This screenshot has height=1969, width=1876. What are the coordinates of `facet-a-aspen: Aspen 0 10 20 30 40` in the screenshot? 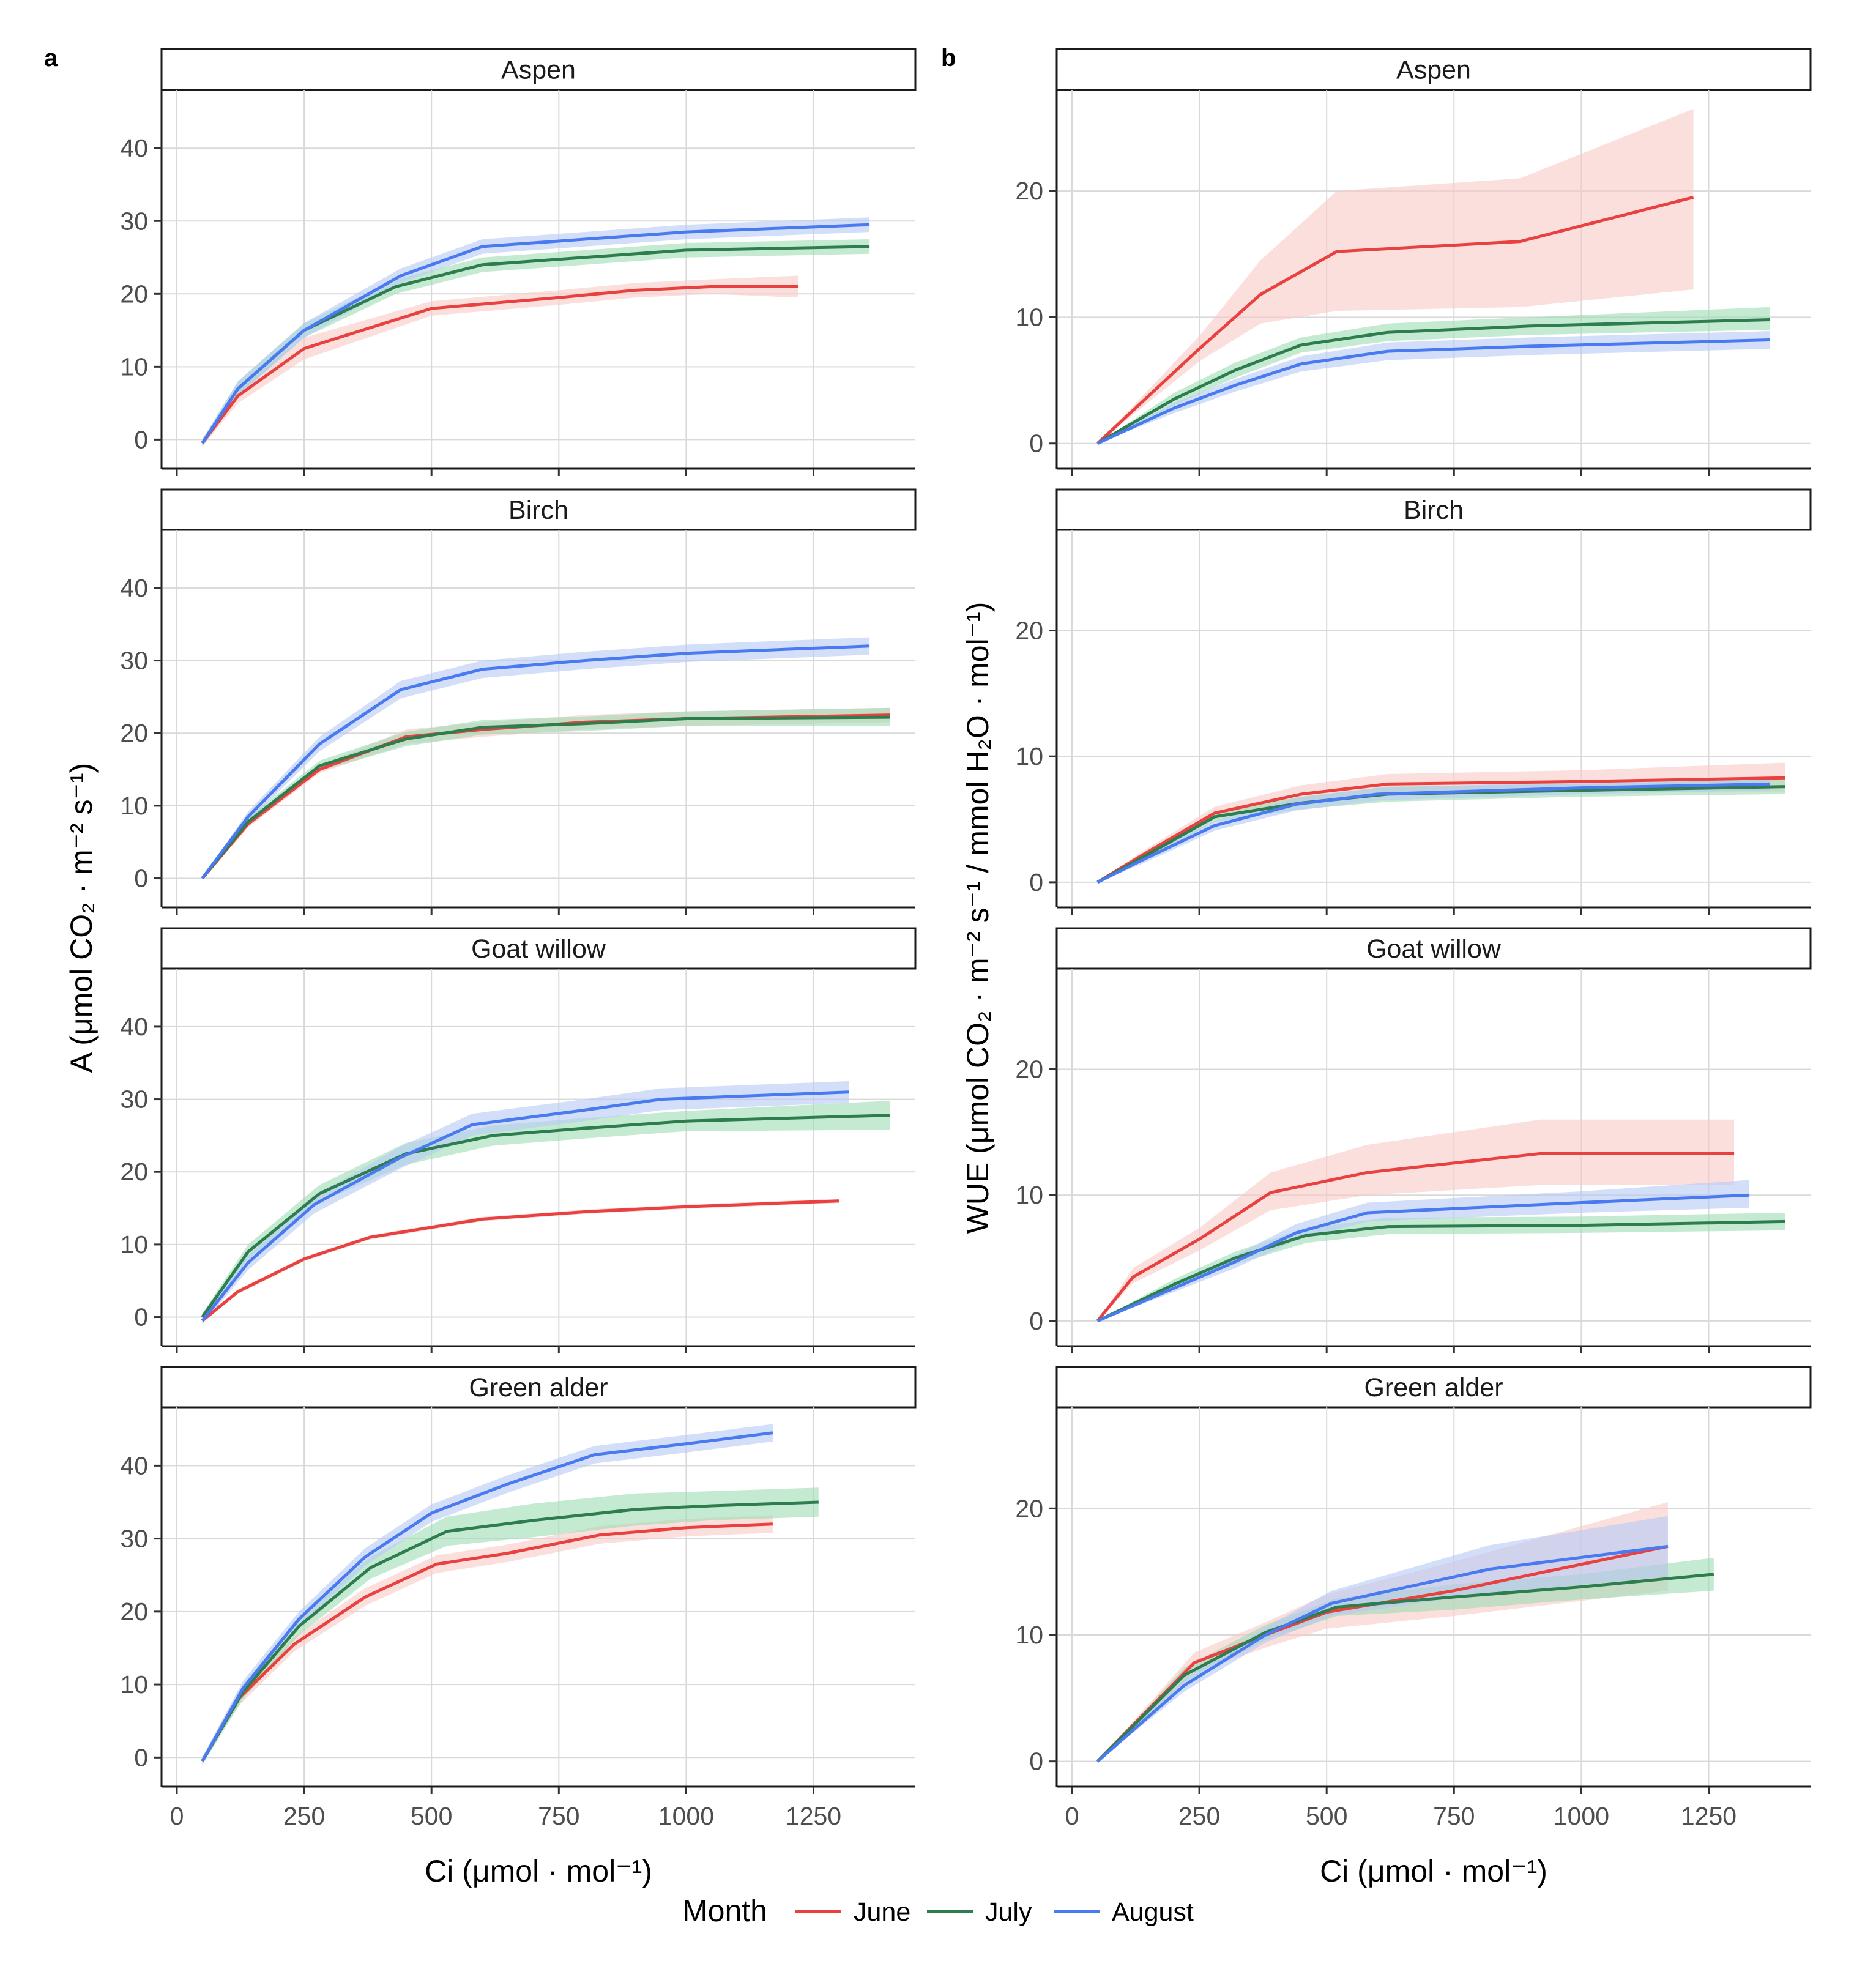 It's located at (518, 262).